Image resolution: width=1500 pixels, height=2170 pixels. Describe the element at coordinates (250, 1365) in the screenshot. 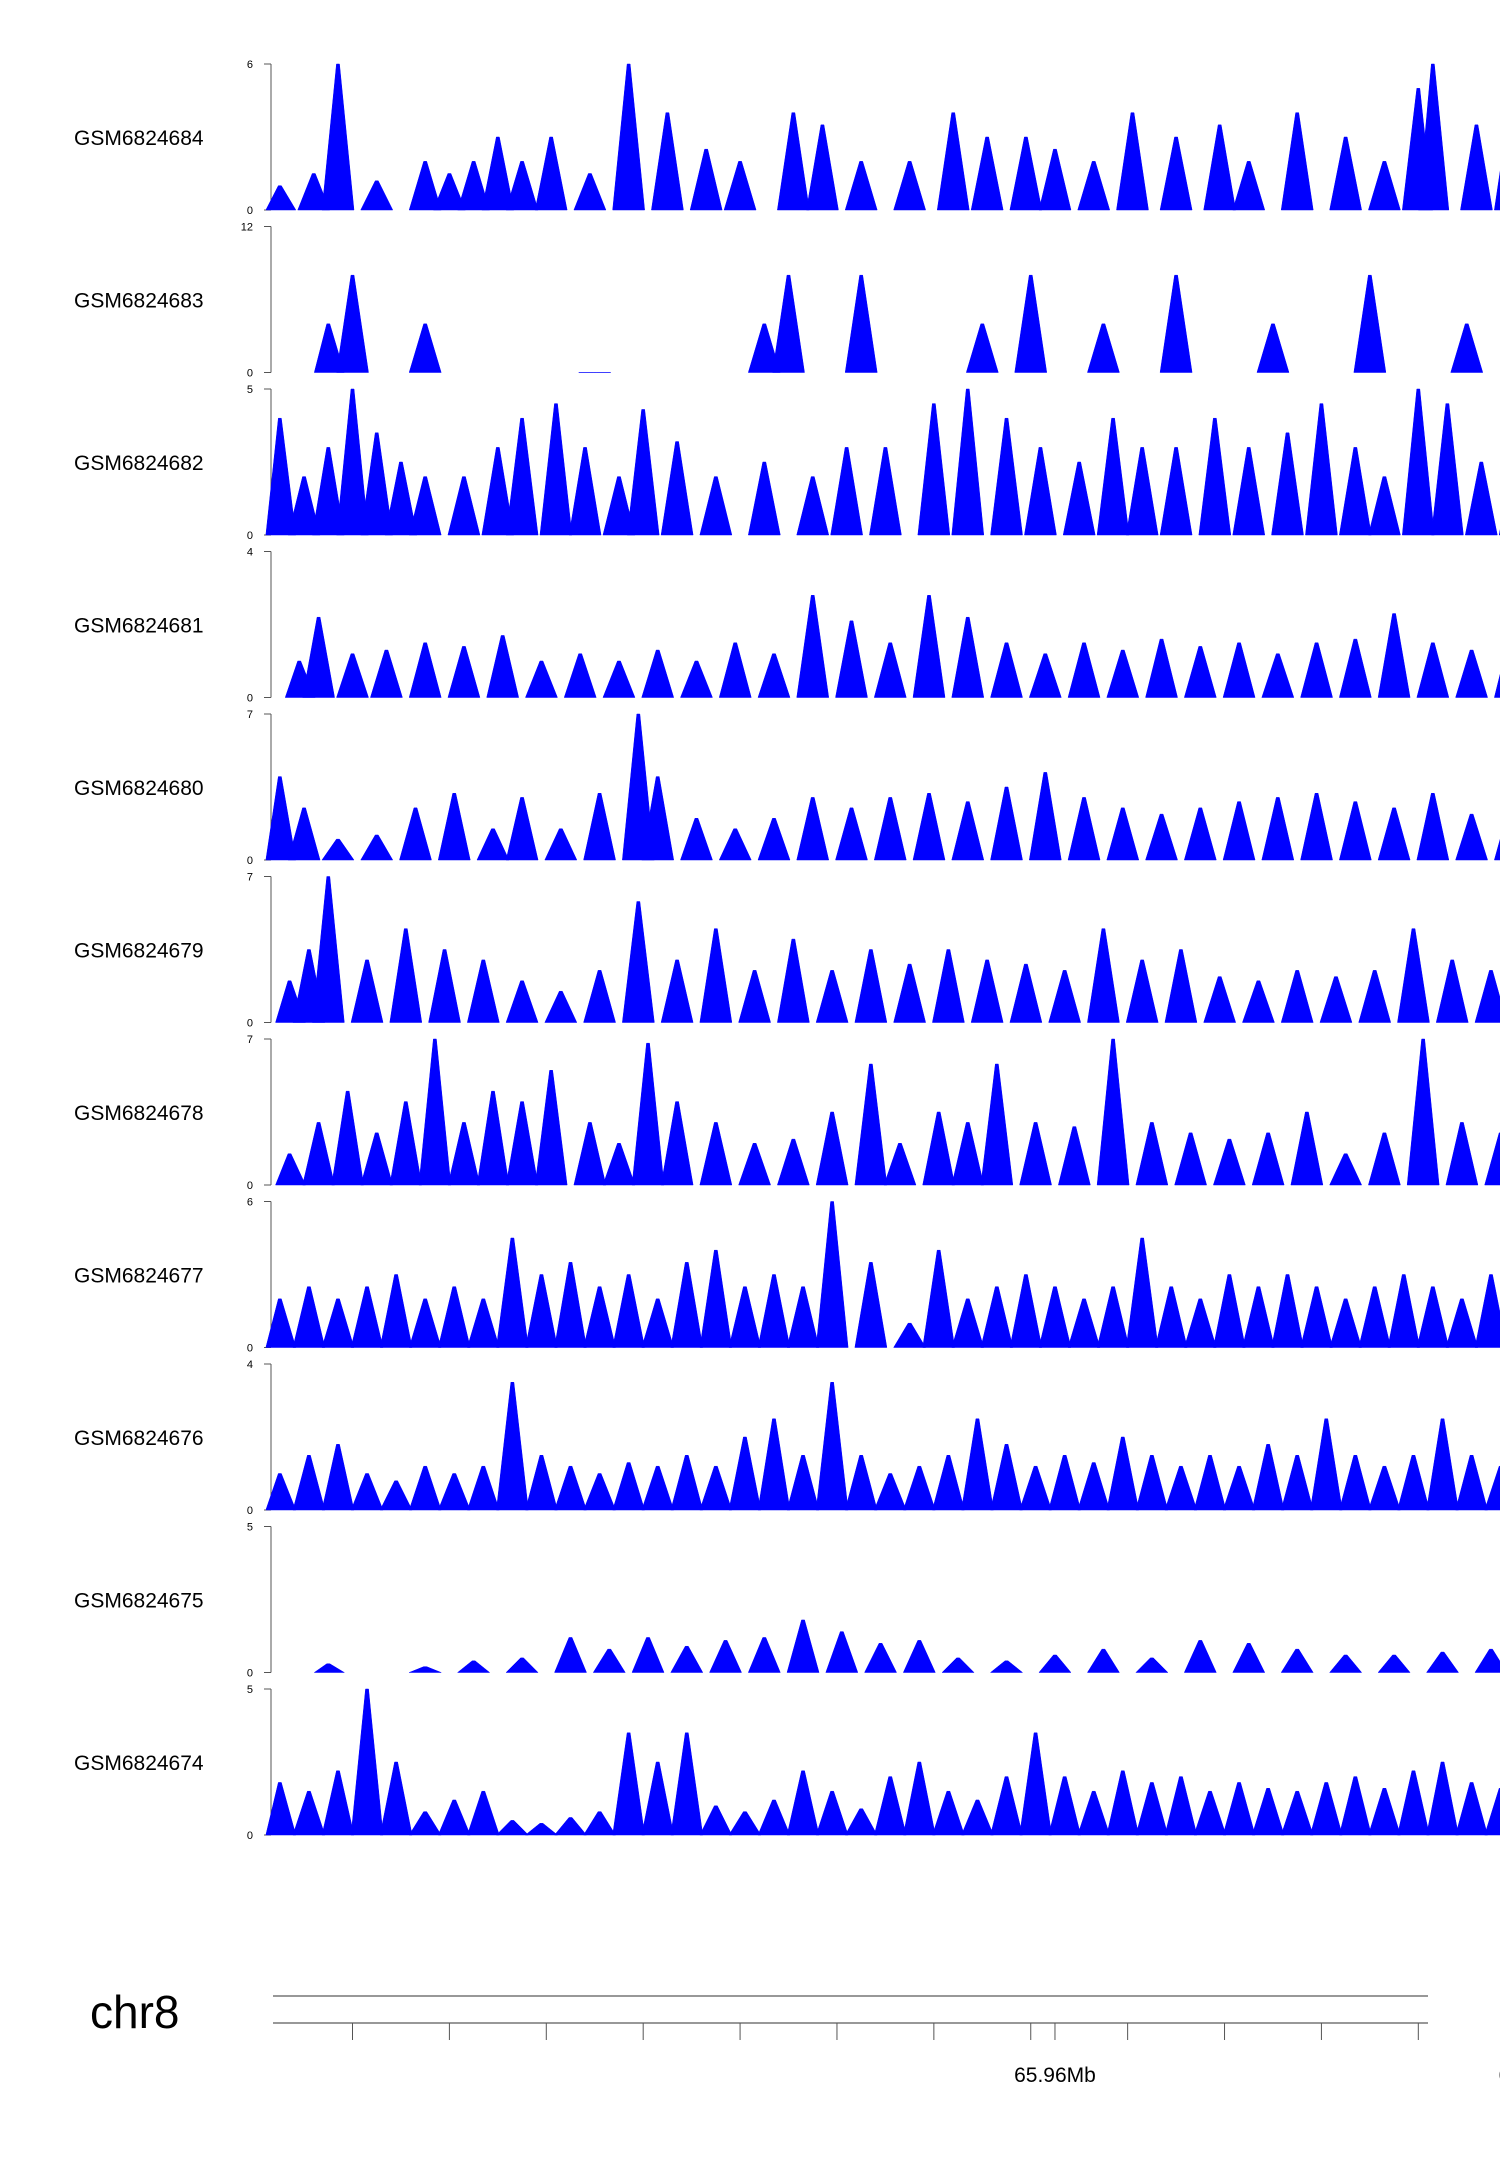

I see `y-max-label: 4` at that location.